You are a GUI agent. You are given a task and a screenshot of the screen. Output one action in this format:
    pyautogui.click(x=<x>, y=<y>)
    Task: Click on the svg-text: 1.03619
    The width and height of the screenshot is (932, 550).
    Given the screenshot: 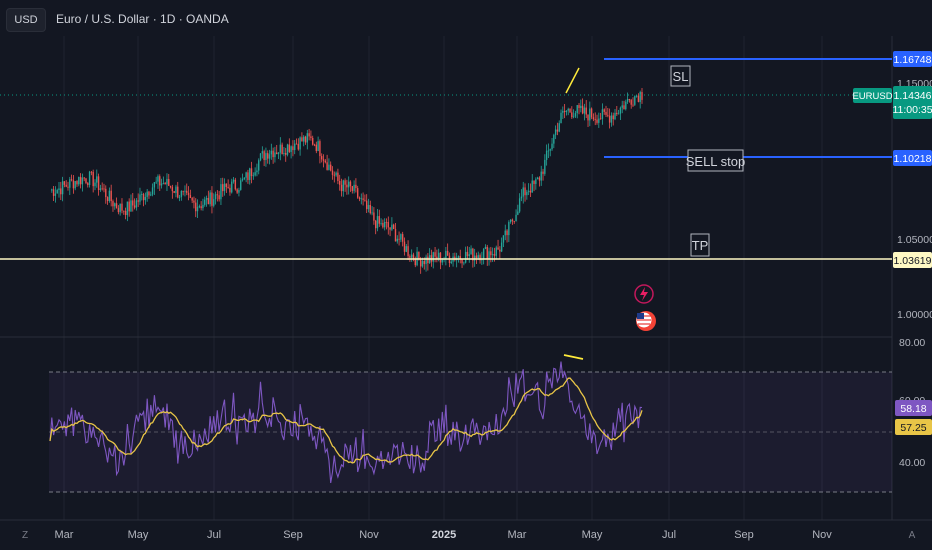 What is the action you would take?
    pyautogui.click(x=913, y=261)
    